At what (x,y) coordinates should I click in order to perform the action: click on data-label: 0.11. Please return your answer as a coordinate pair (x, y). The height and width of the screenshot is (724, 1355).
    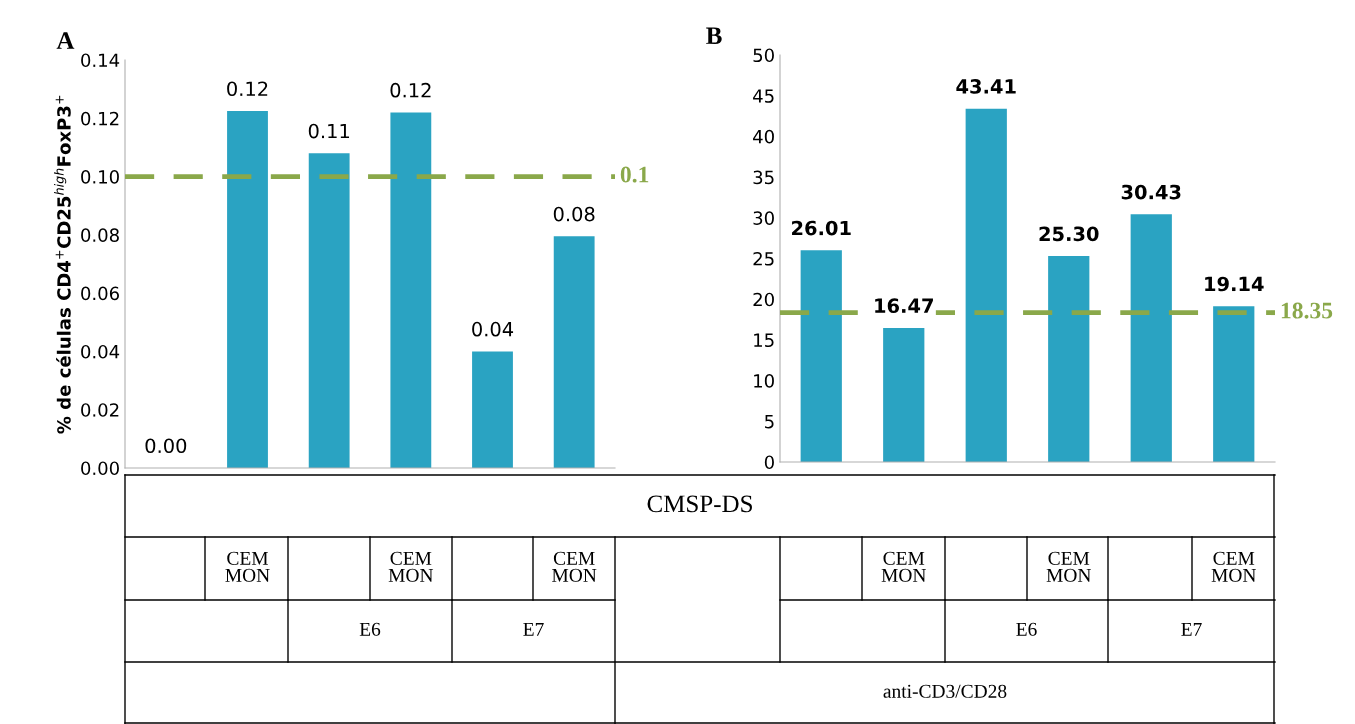
    Looking at the image, I should click on (329, 131).